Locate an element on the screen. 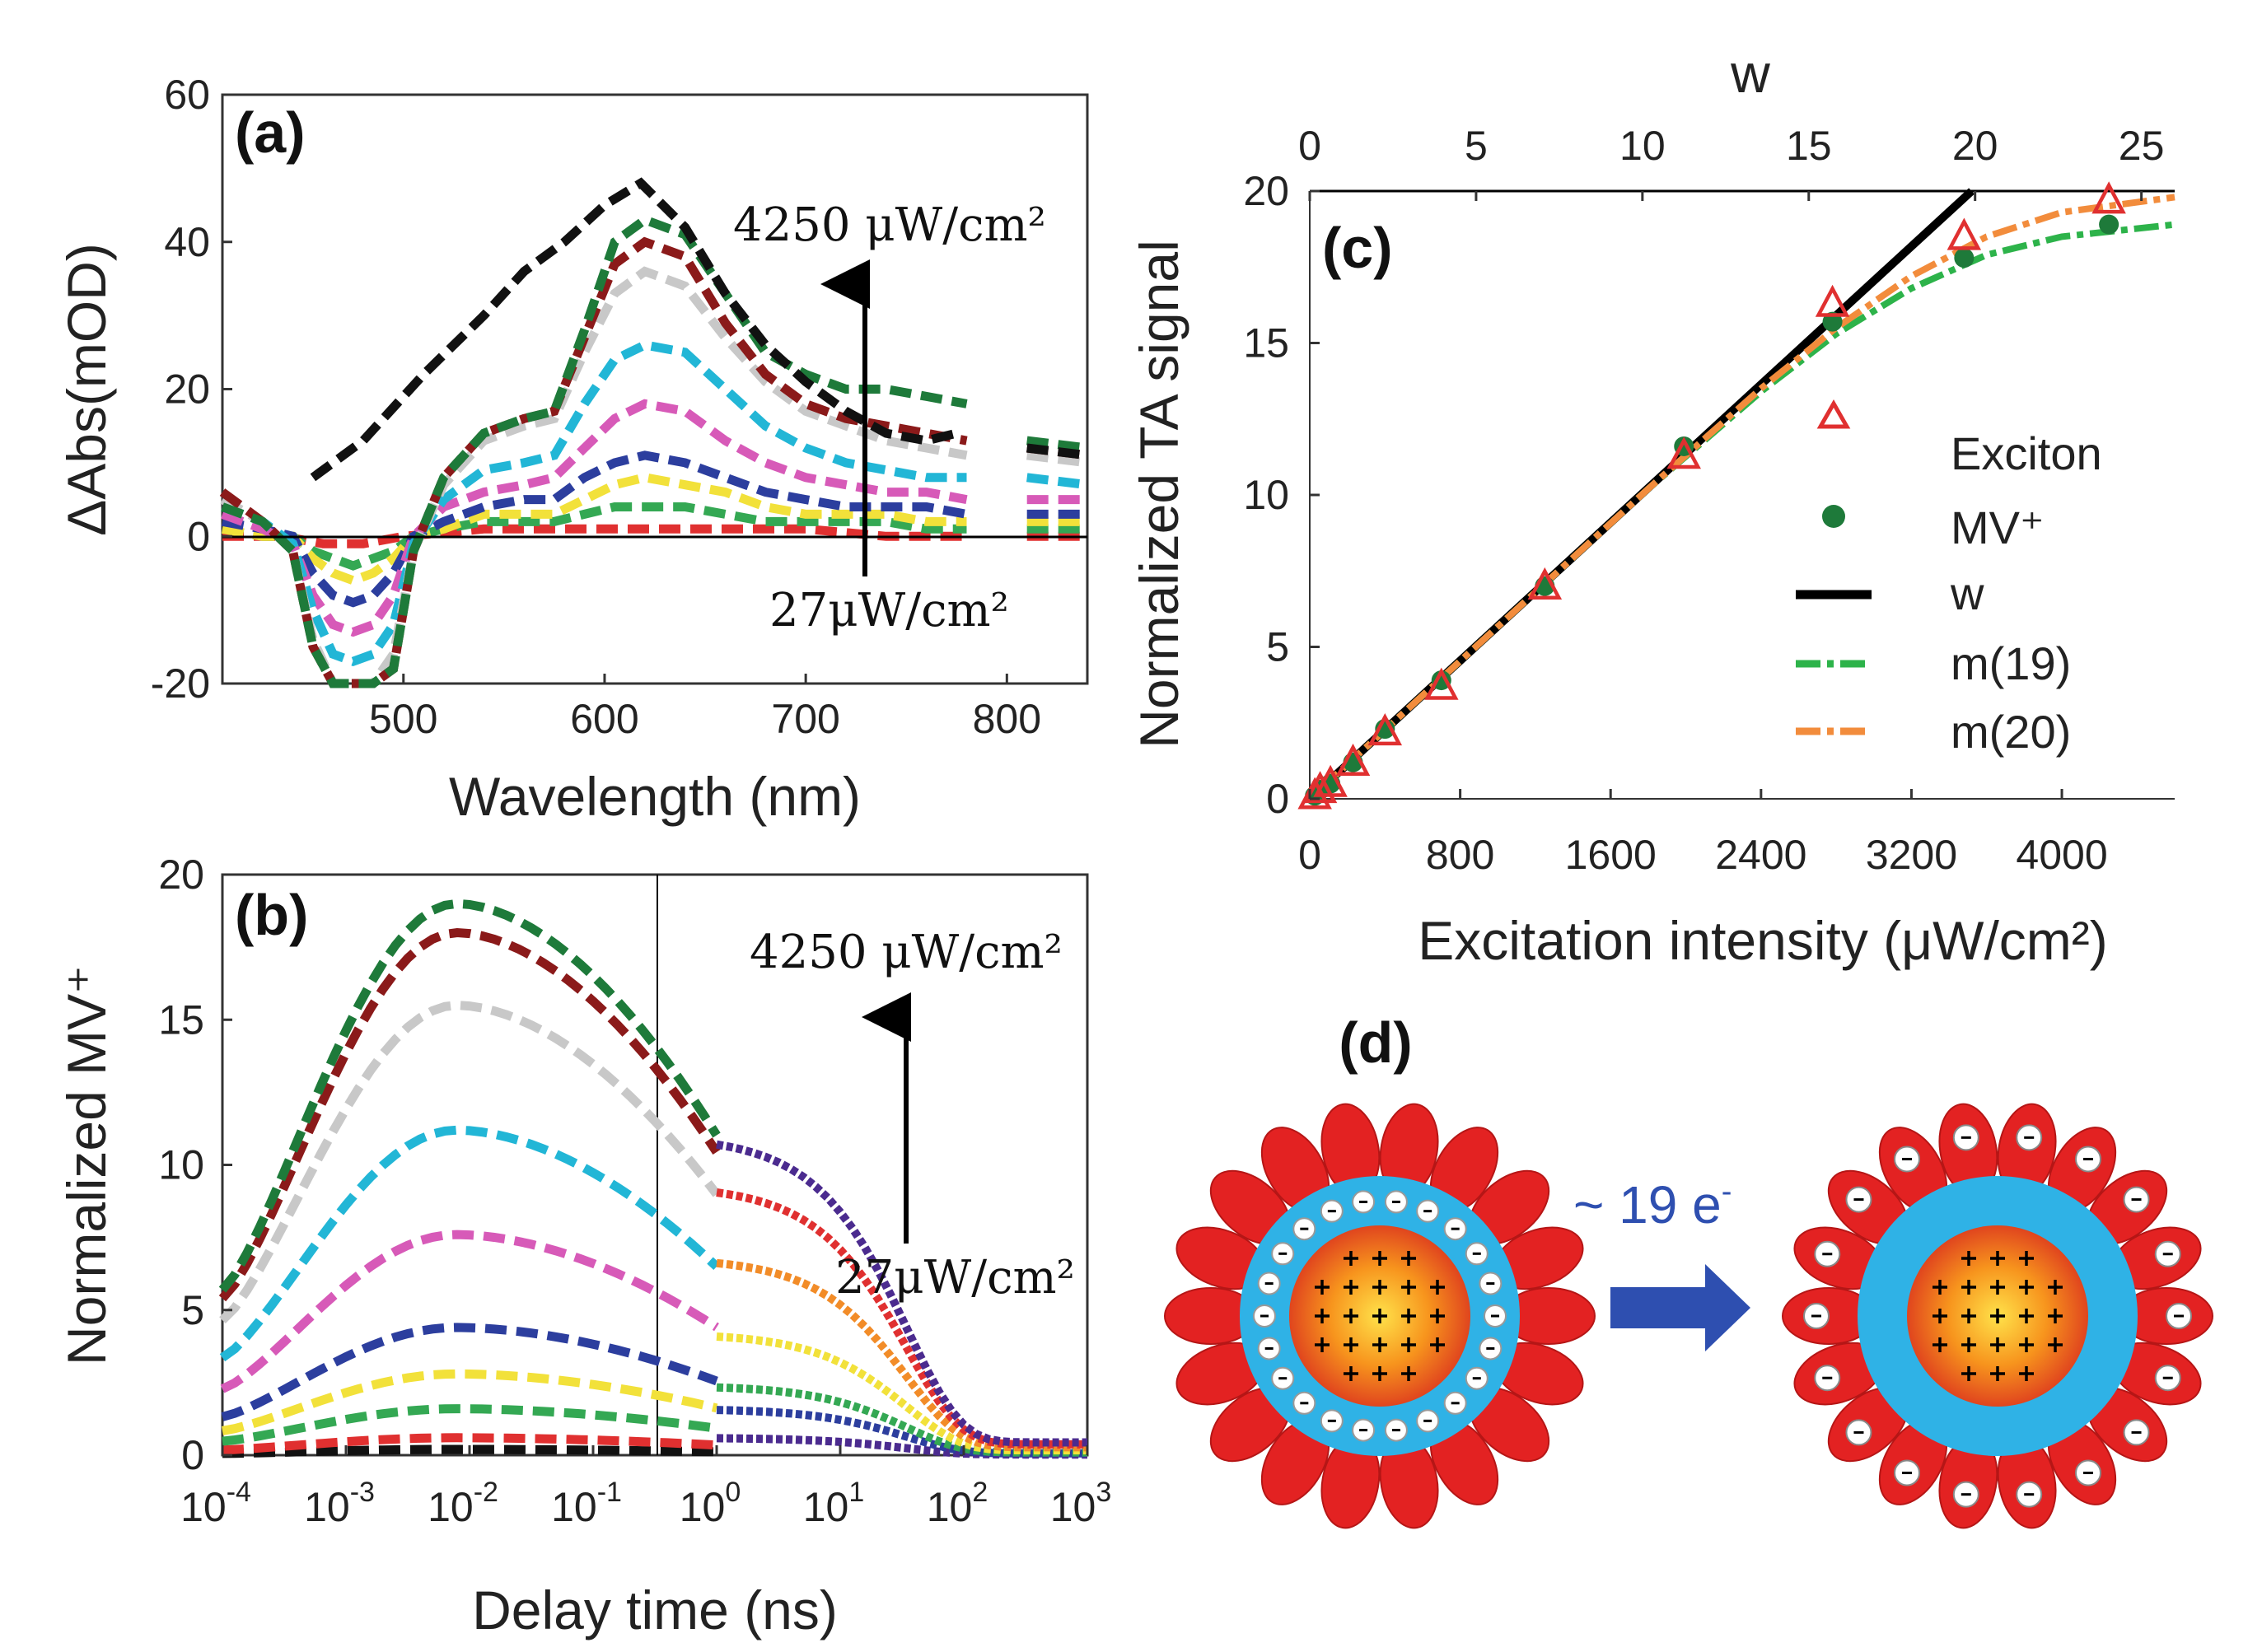 This screenshot has width=2262, height=1652. legend-w-label: w is located at coordinates (1967, 593).